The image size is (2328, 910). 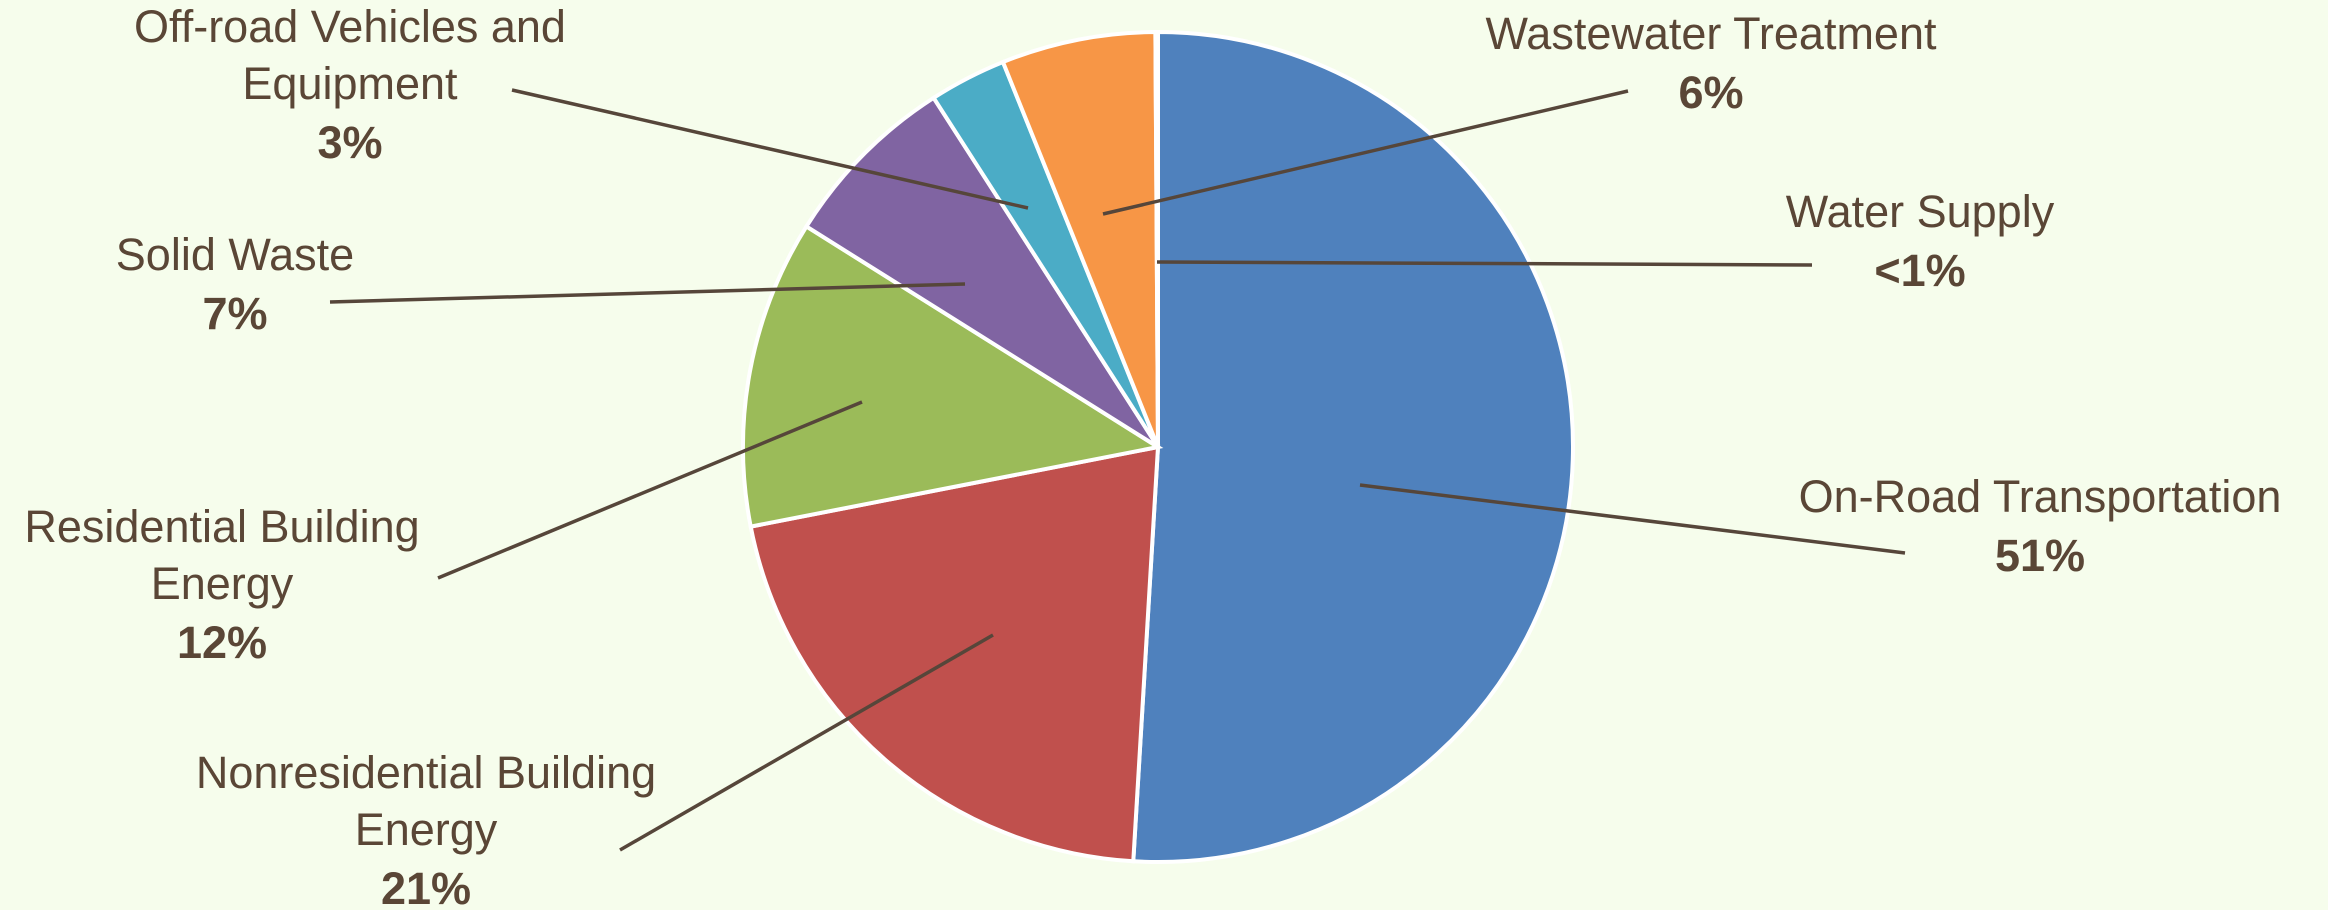 What do you see at coordinates (1711, 33) in the screenshot?
I see `slice-label-name: Wastewater Treatment` at bounding box center [1711, 33].